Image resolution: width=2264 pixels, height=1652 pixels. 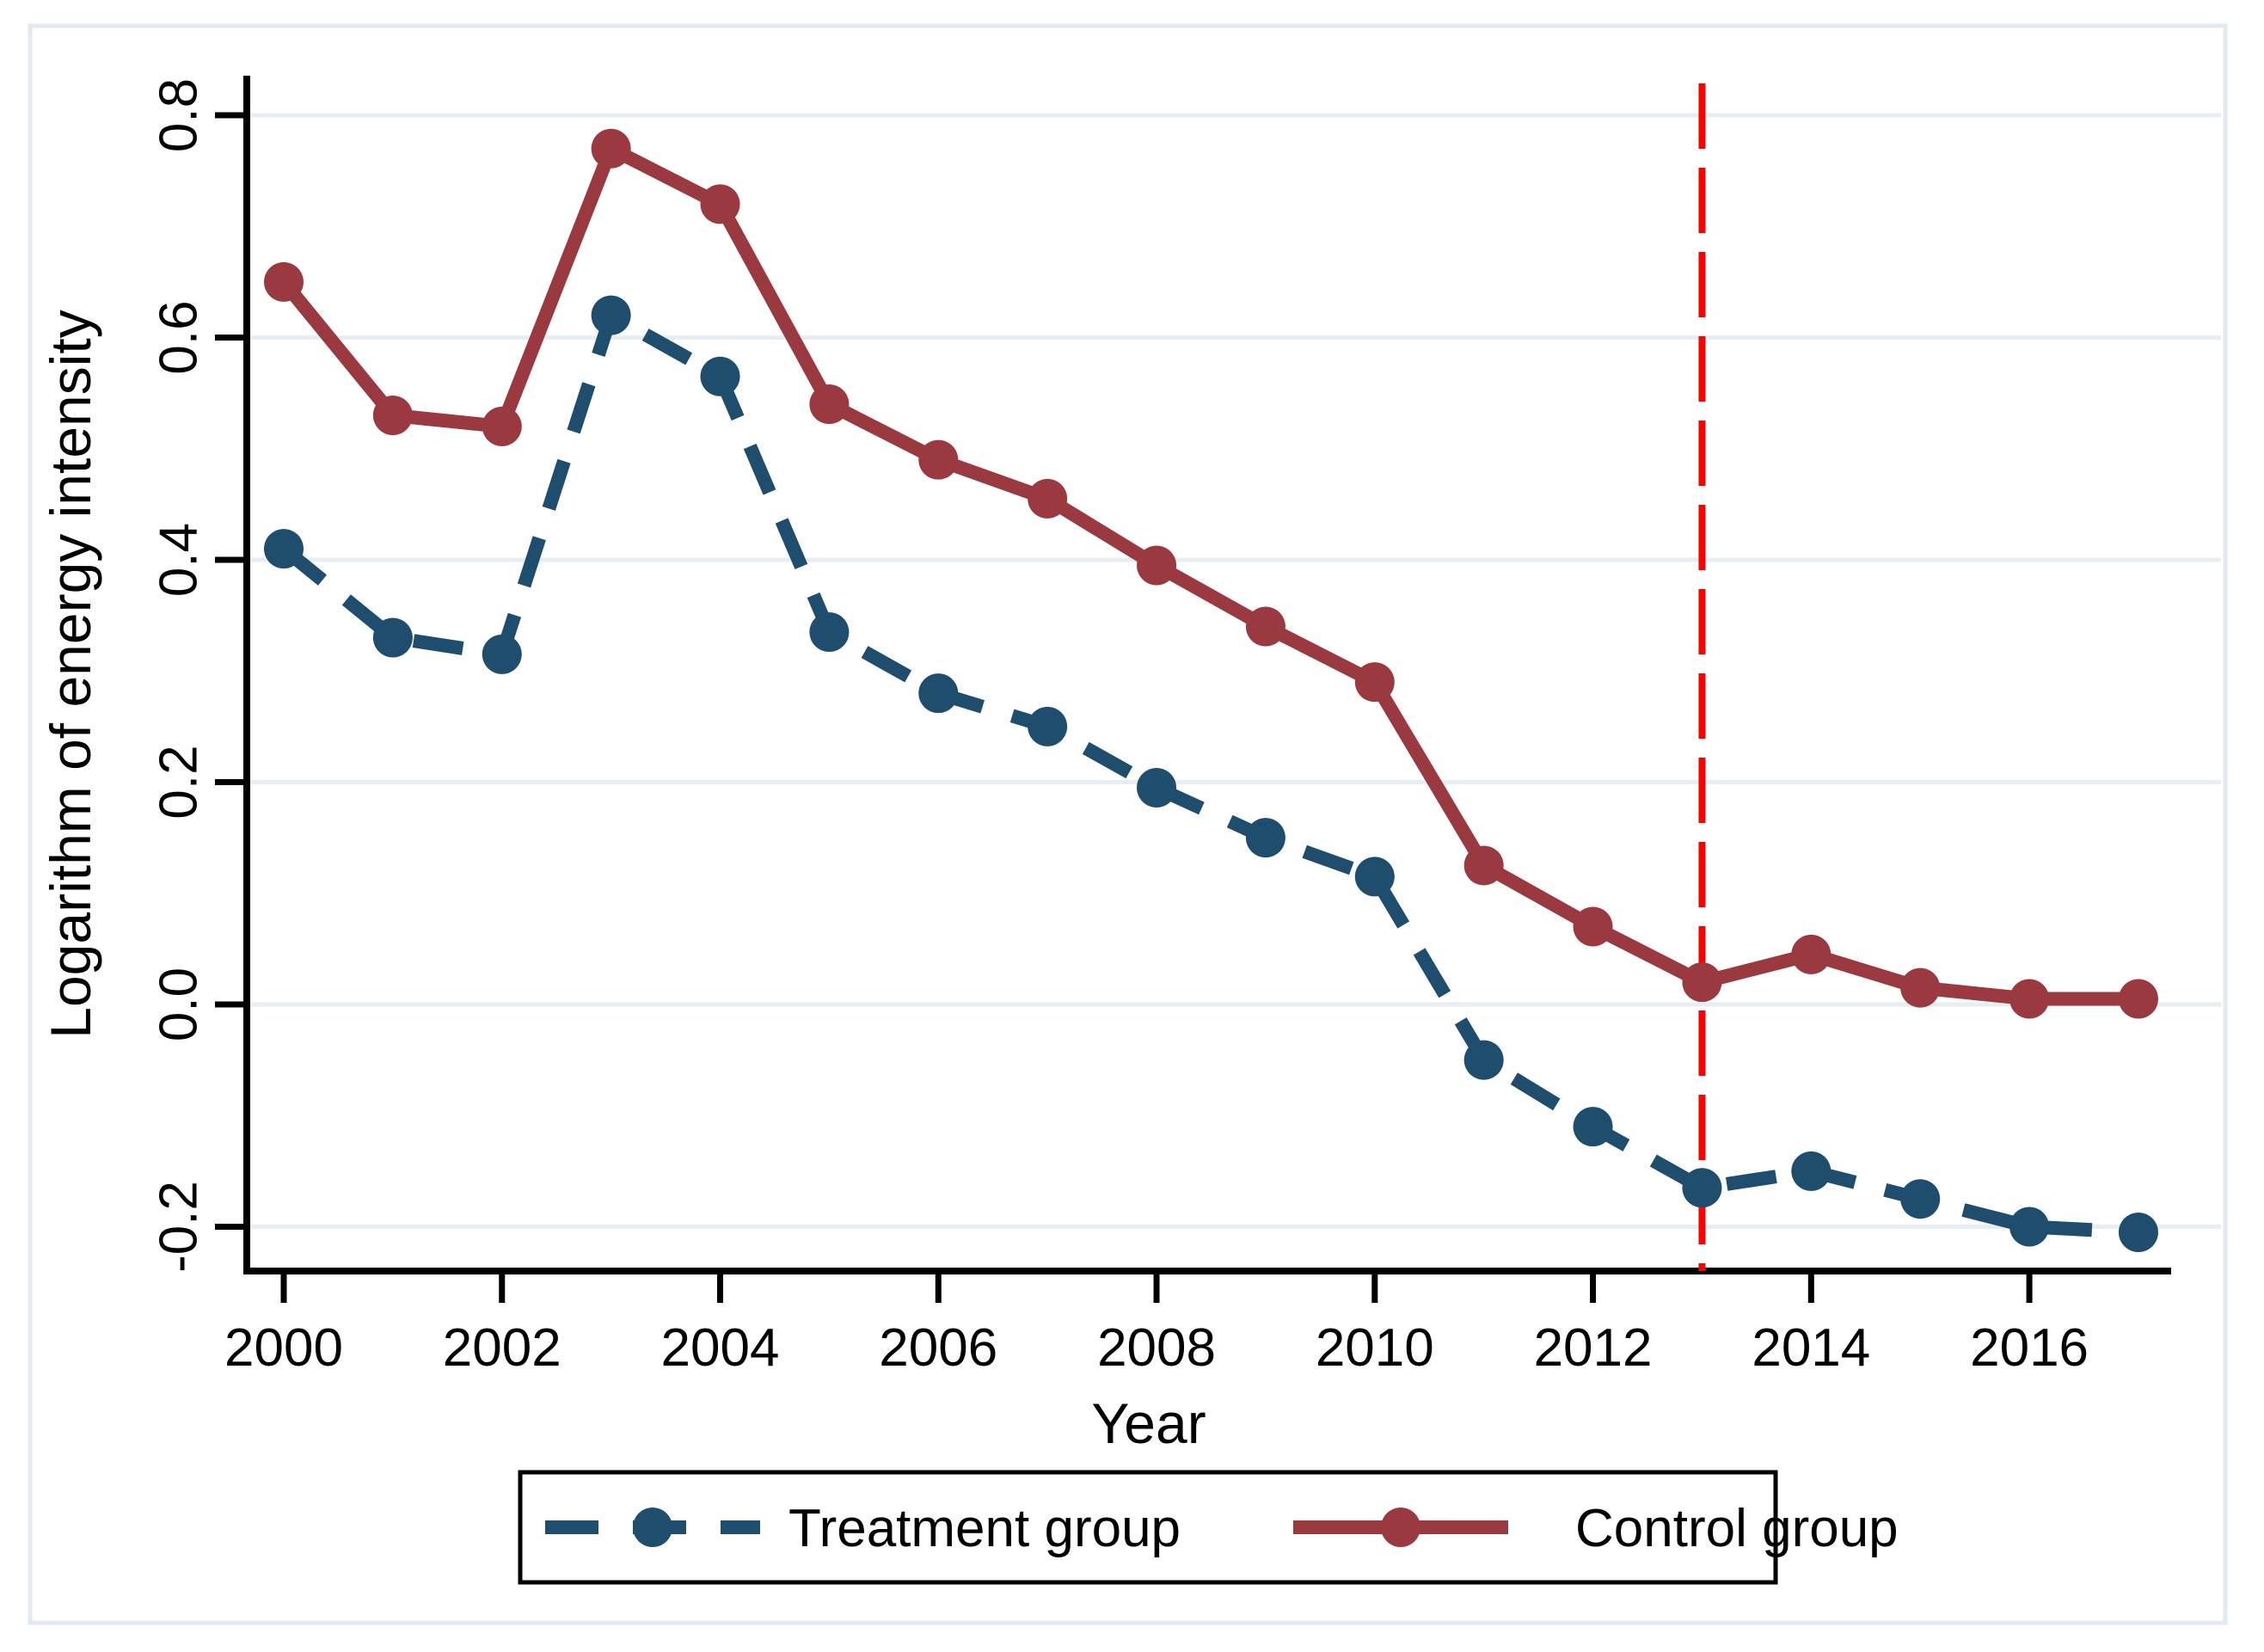 What do you see at coordinates (1149, 1423) in the screenshot?
I see `x-axis-title: Year` at bounding box center [1149, 1423].